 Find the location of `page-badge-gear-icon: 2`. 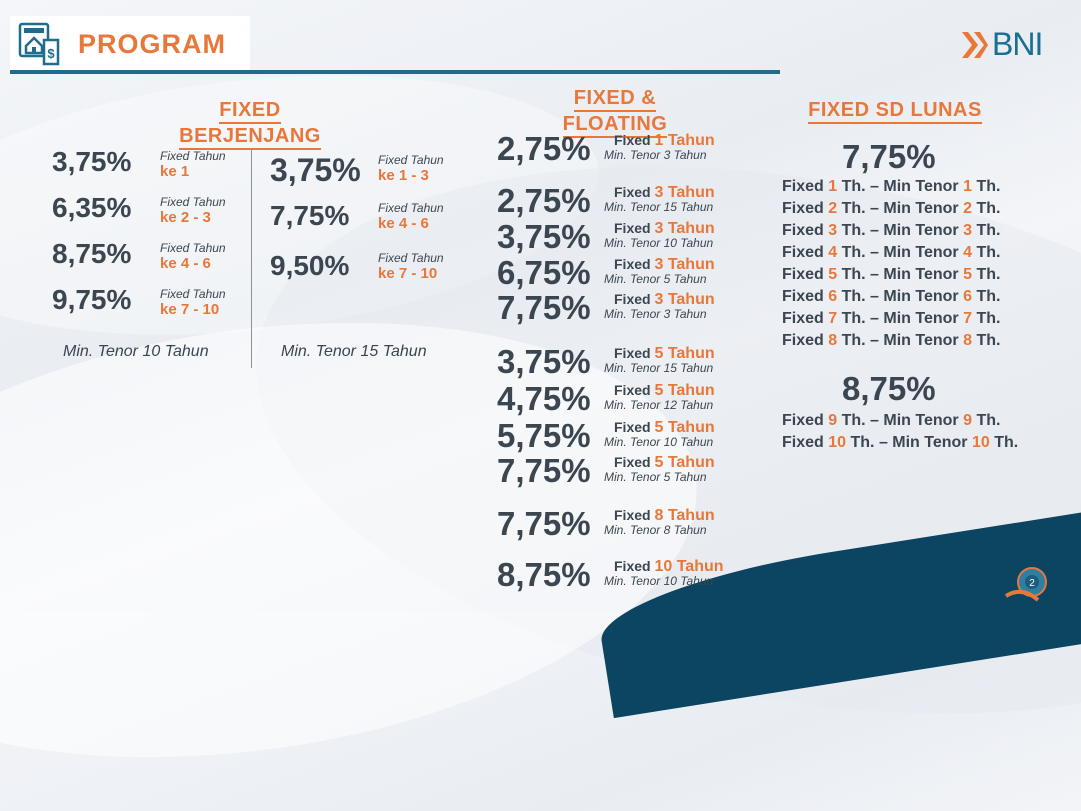

page-badge-gear-icon: 2 is located at coordinates (1025, 584).